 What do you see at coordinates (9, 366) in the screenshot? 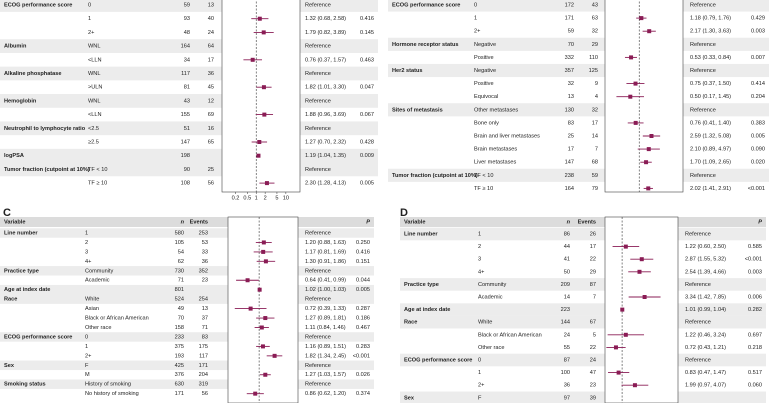
I see `variable: Sex` at bounding box center [9, 366].